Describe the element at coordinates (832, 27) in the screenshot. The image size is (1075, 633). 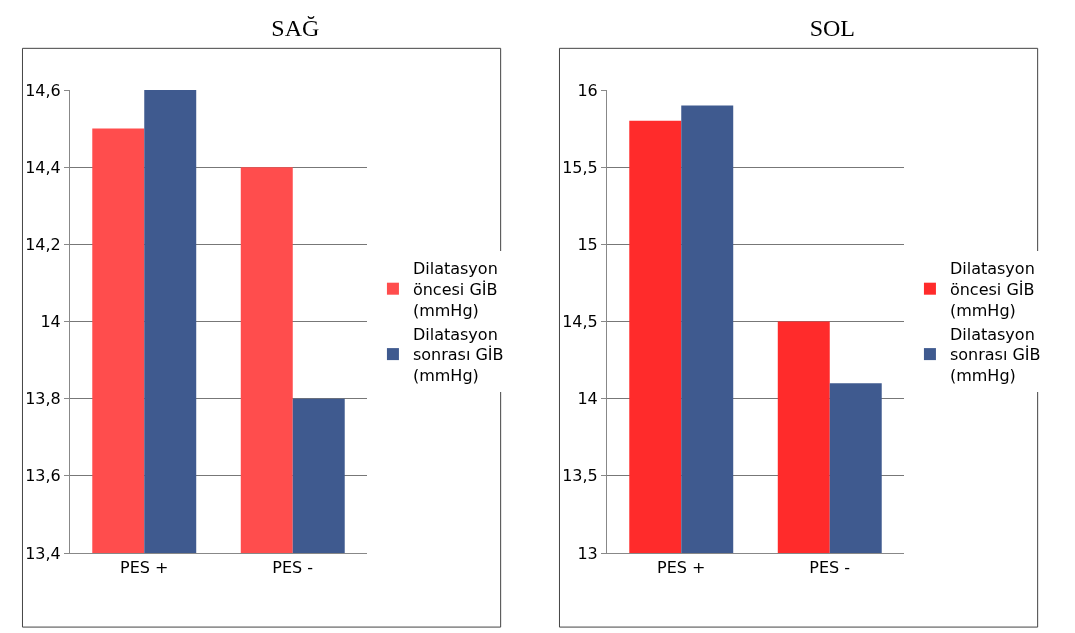
I see `chart-title: SOL` at that location.